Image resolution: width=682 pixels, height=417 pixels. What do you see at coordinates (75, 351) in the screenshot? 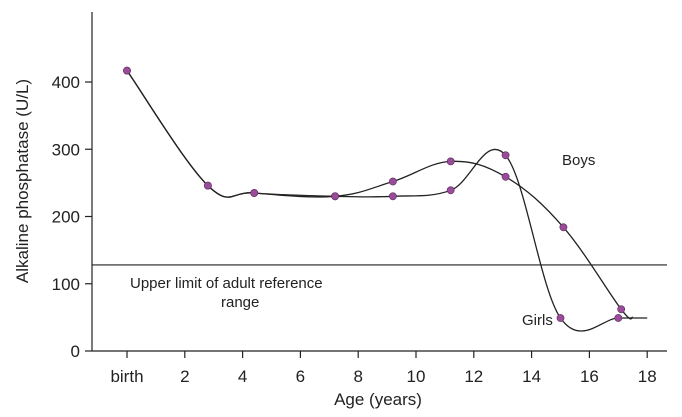
I see `y-tick-label: 0` at bounding box center [75, 351].